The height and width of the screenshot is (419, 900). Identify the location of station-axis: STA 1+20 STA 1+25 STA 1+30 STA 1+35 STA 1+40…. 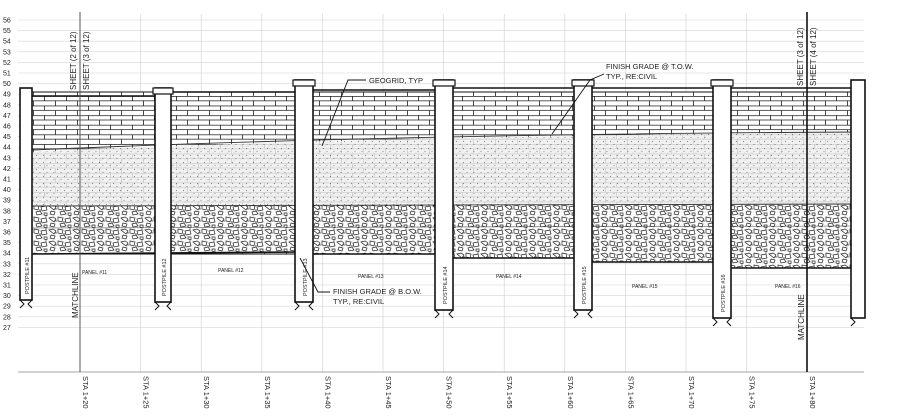
(441, 390).